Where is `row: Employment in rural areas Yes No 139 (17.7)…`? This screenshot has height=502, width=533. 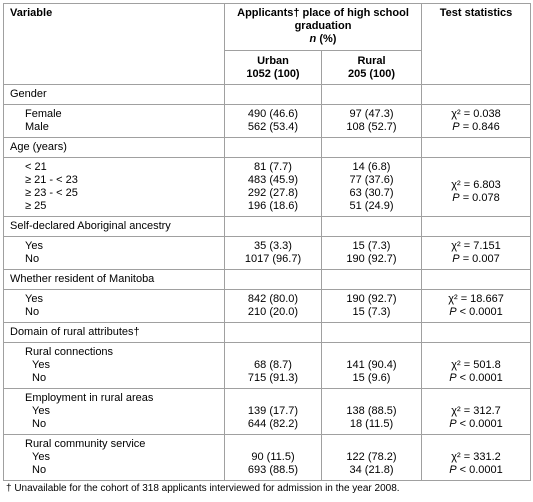 row: Employment in rural areas Yes No 139 (17.7)… is located at coordinates (267, 411).